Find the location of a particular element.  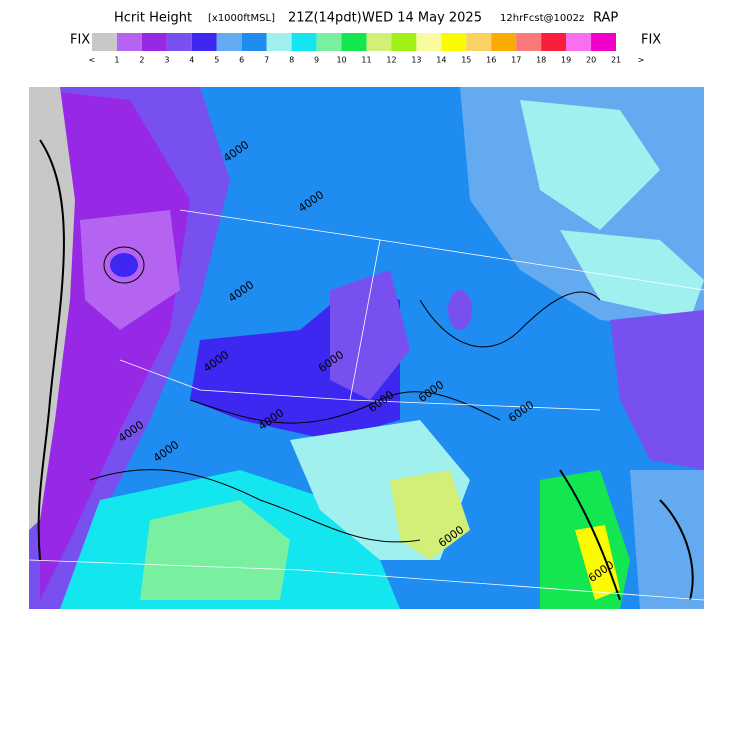

legend-tick-label: < is located at coordinates (92, 60).